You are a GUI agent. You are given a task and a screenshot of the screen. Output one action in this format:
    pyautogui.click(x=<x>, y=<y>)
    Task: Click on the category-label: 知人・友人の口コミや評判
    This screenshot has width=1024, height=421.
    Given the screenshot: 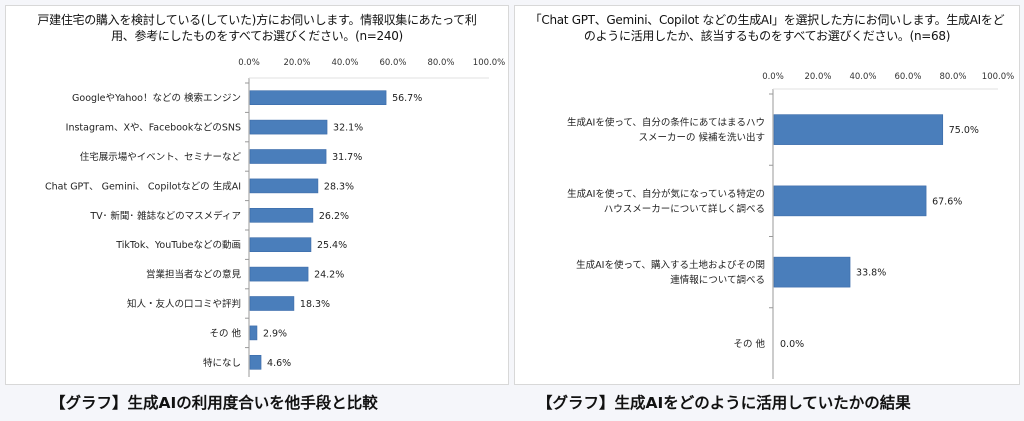 What is the action you would take?
    pyautogui.click(x=184, y=304)
    